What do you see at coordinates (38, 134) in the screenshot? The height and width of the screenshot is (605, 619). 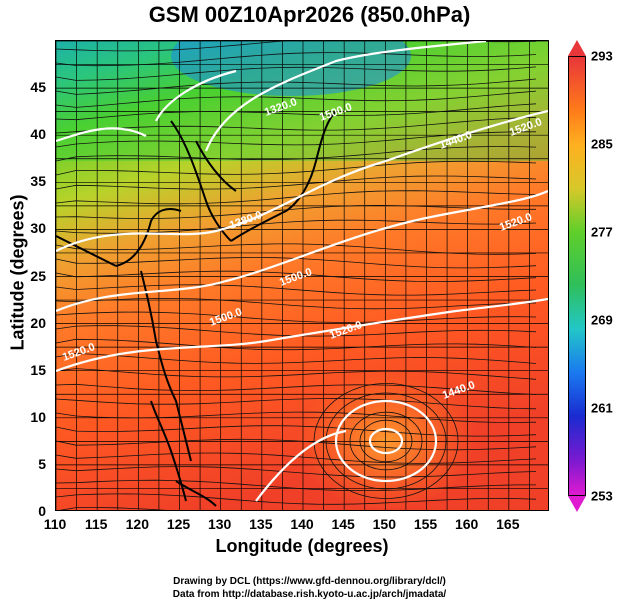 I see `y-tick-label: 40` at bounding box center [38, 134].